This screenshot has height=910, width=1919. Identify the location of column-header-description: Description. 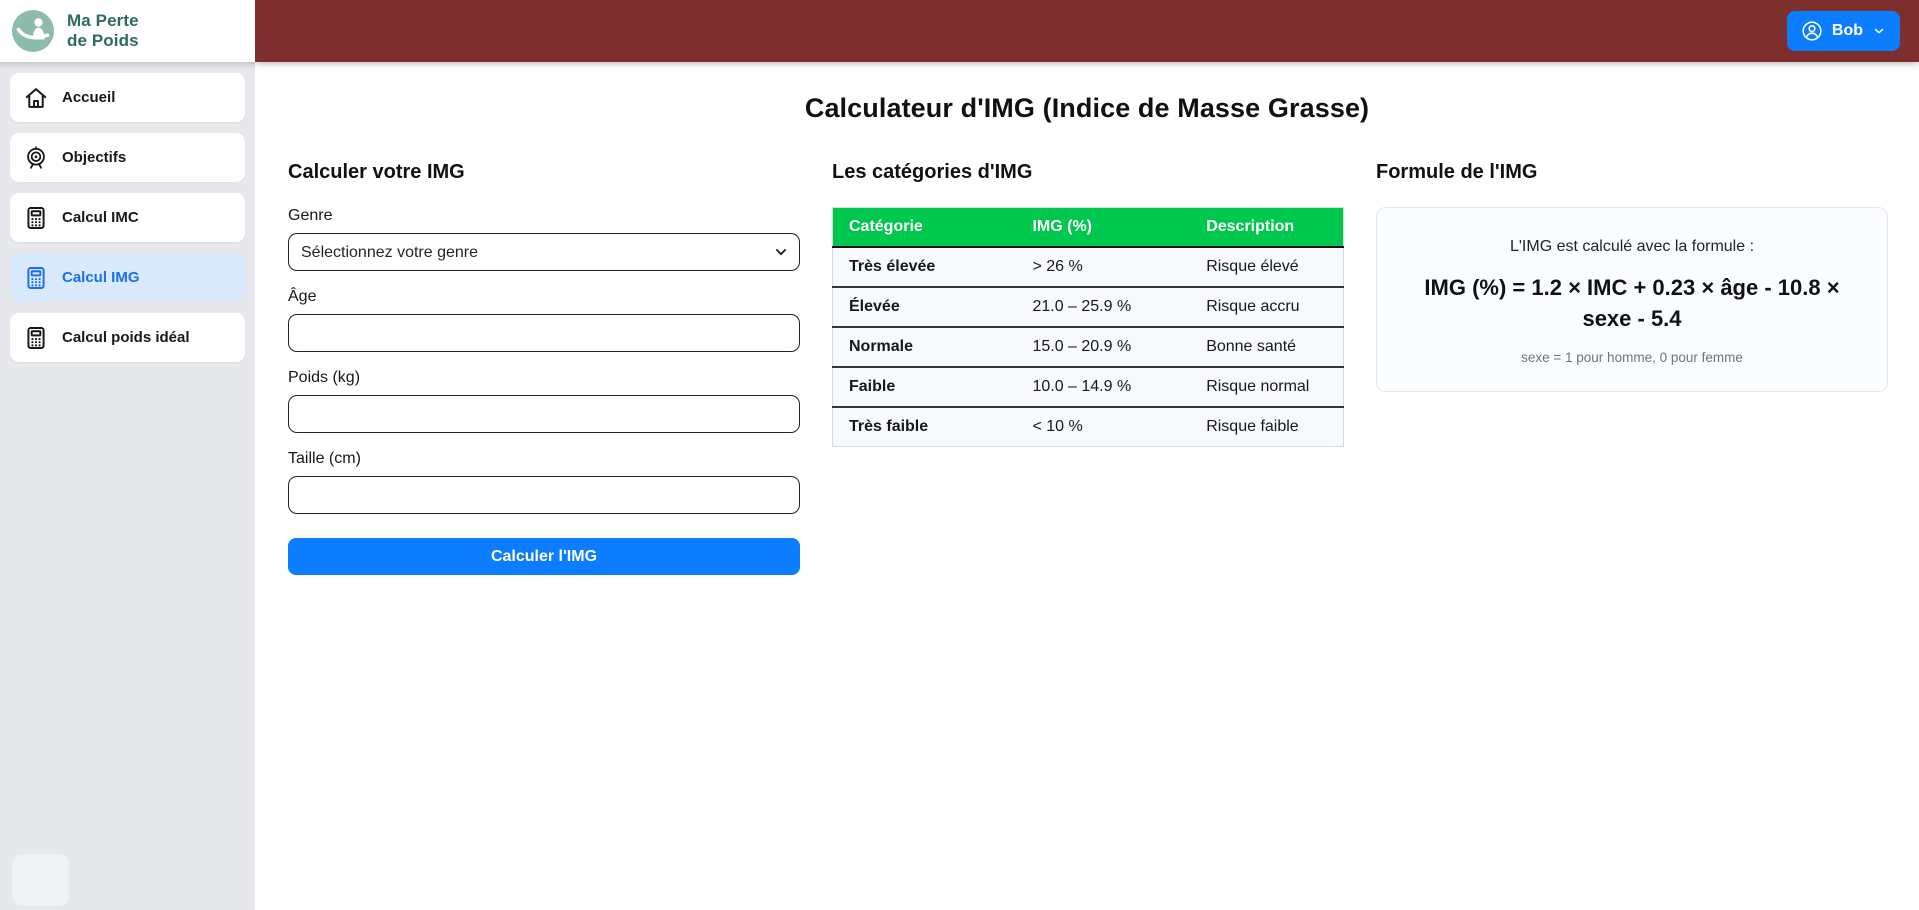
(1267, 227).